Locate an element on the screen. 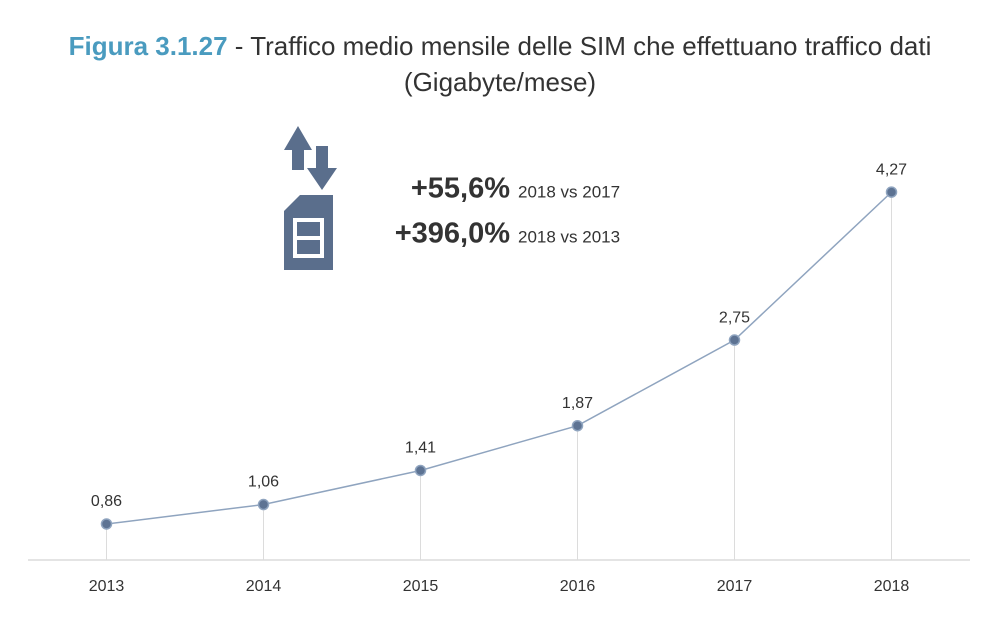  data-label: 1,06 is located at coordinates (263, 482).